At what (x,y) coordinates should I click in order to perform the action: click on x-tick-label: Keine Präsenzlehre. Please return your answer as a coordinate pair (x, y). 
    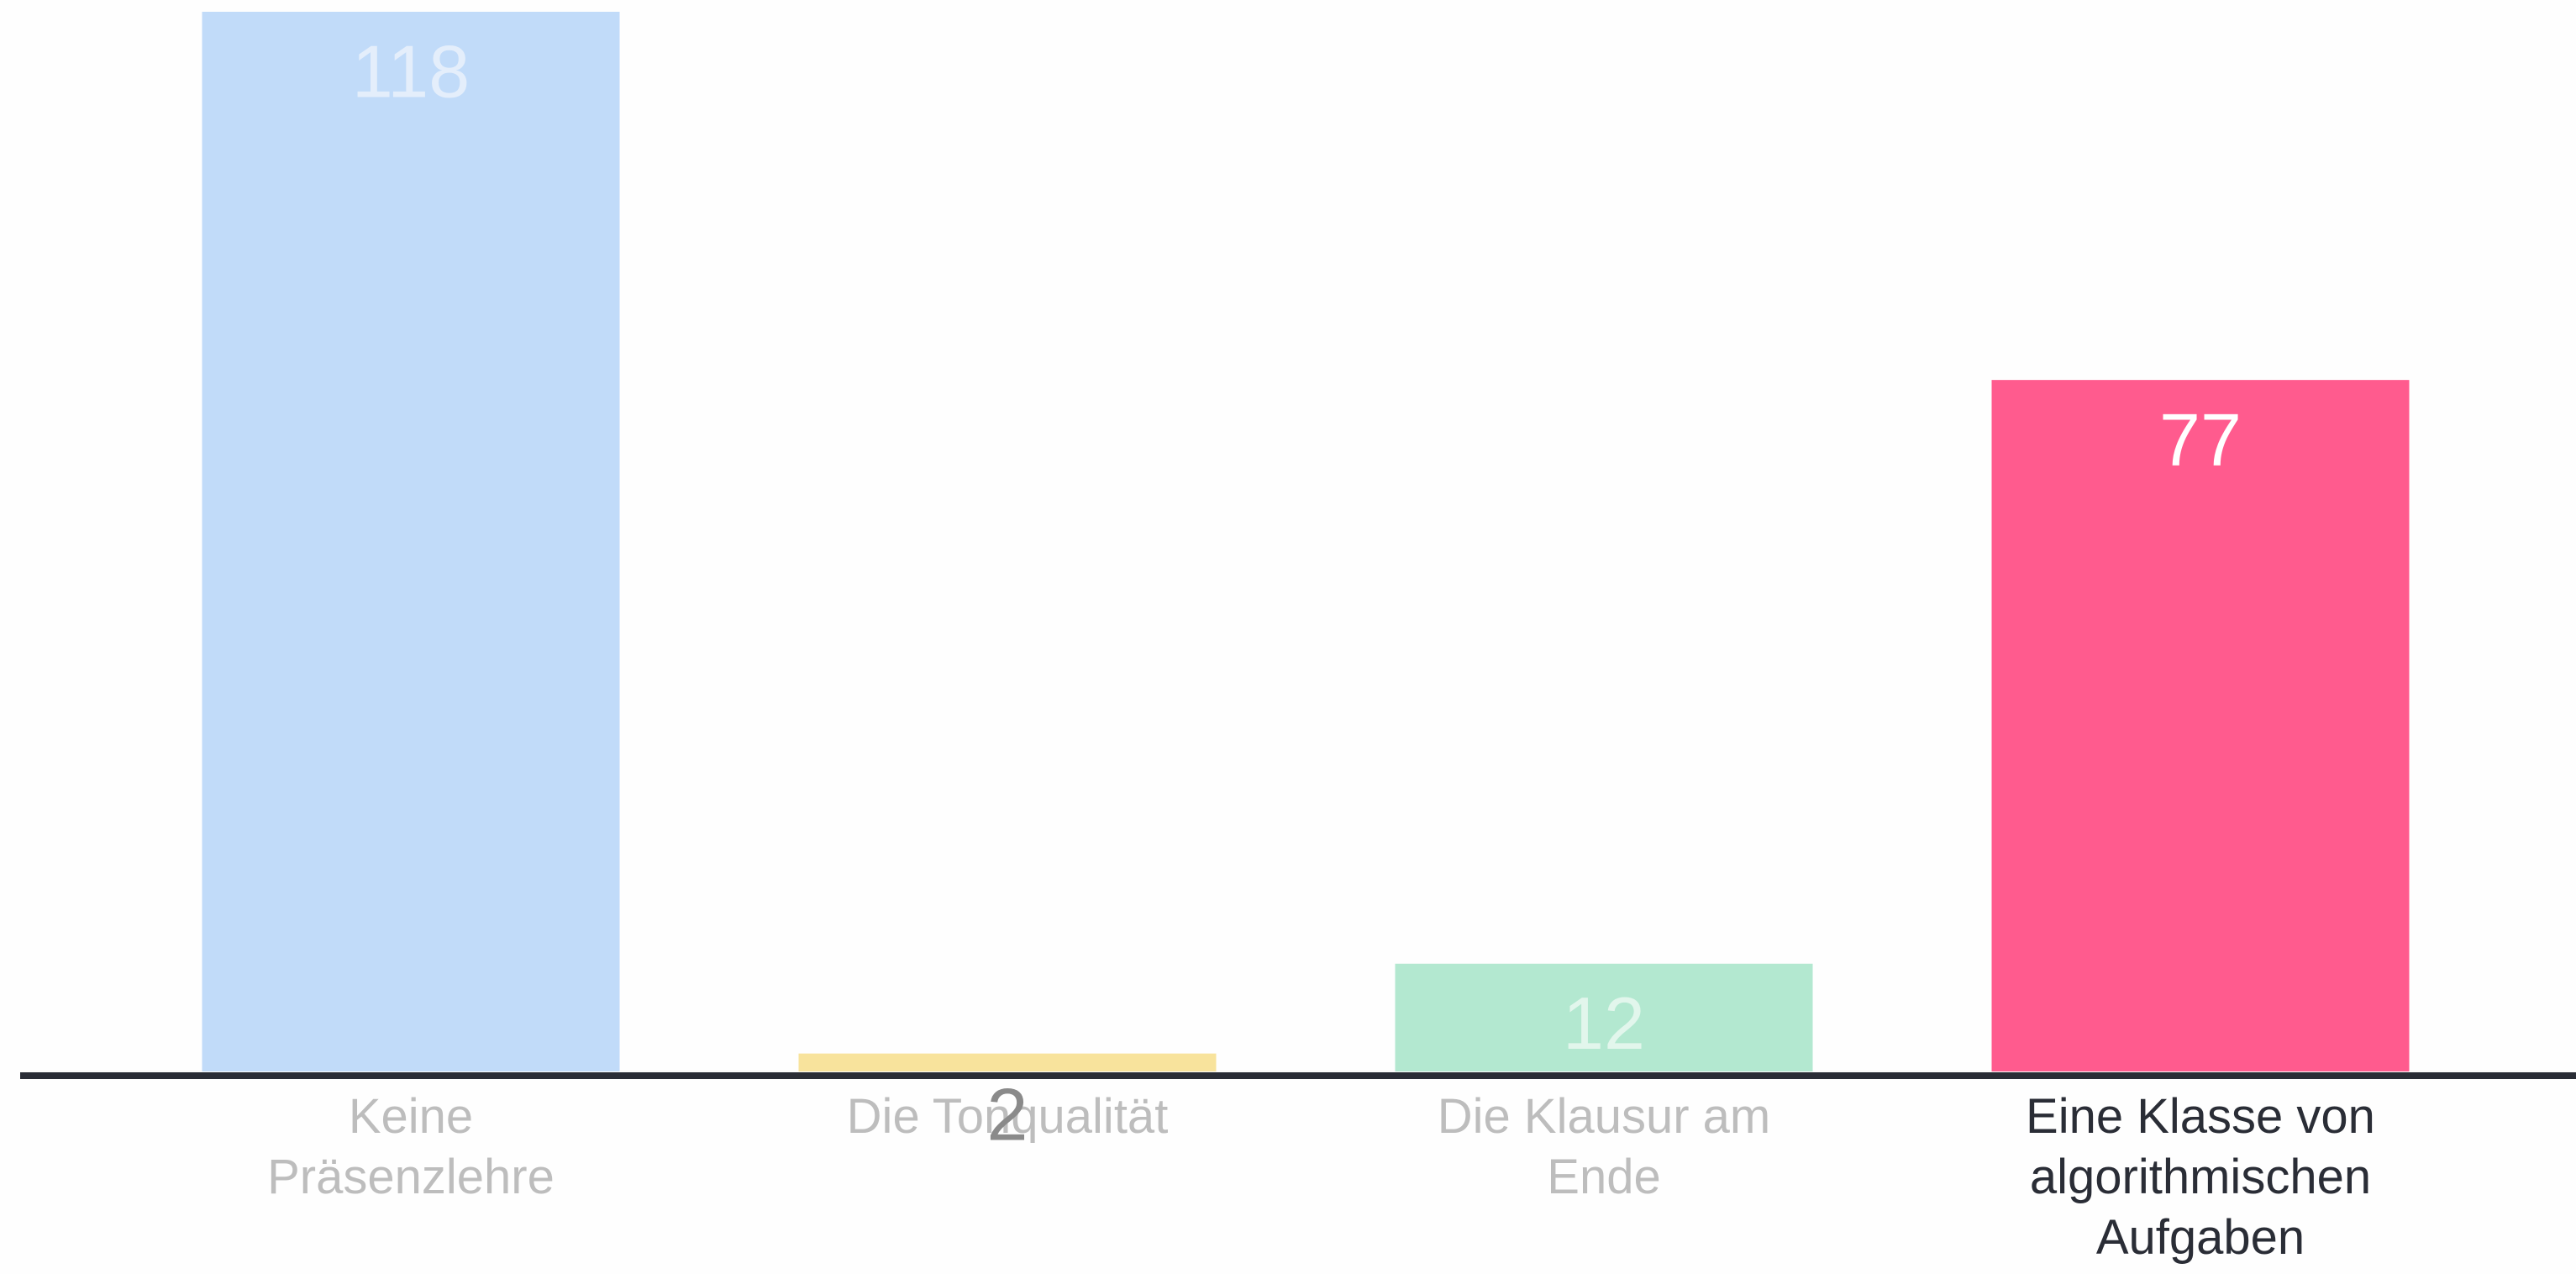
    Looking at the image, I should click on (411, 1146).